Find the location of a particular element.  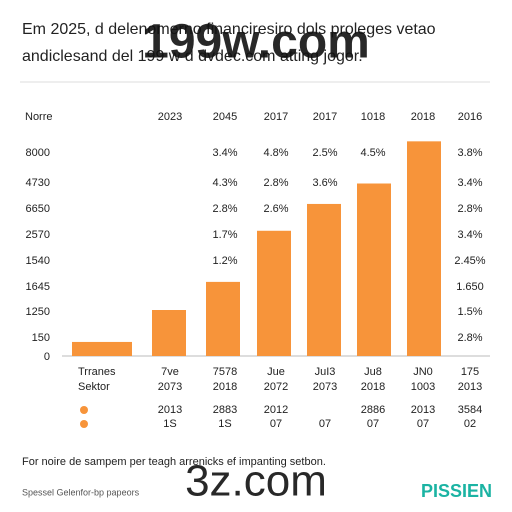

source: Spessel Gelenfor-bp papeors is located at coordinates (81, 492).